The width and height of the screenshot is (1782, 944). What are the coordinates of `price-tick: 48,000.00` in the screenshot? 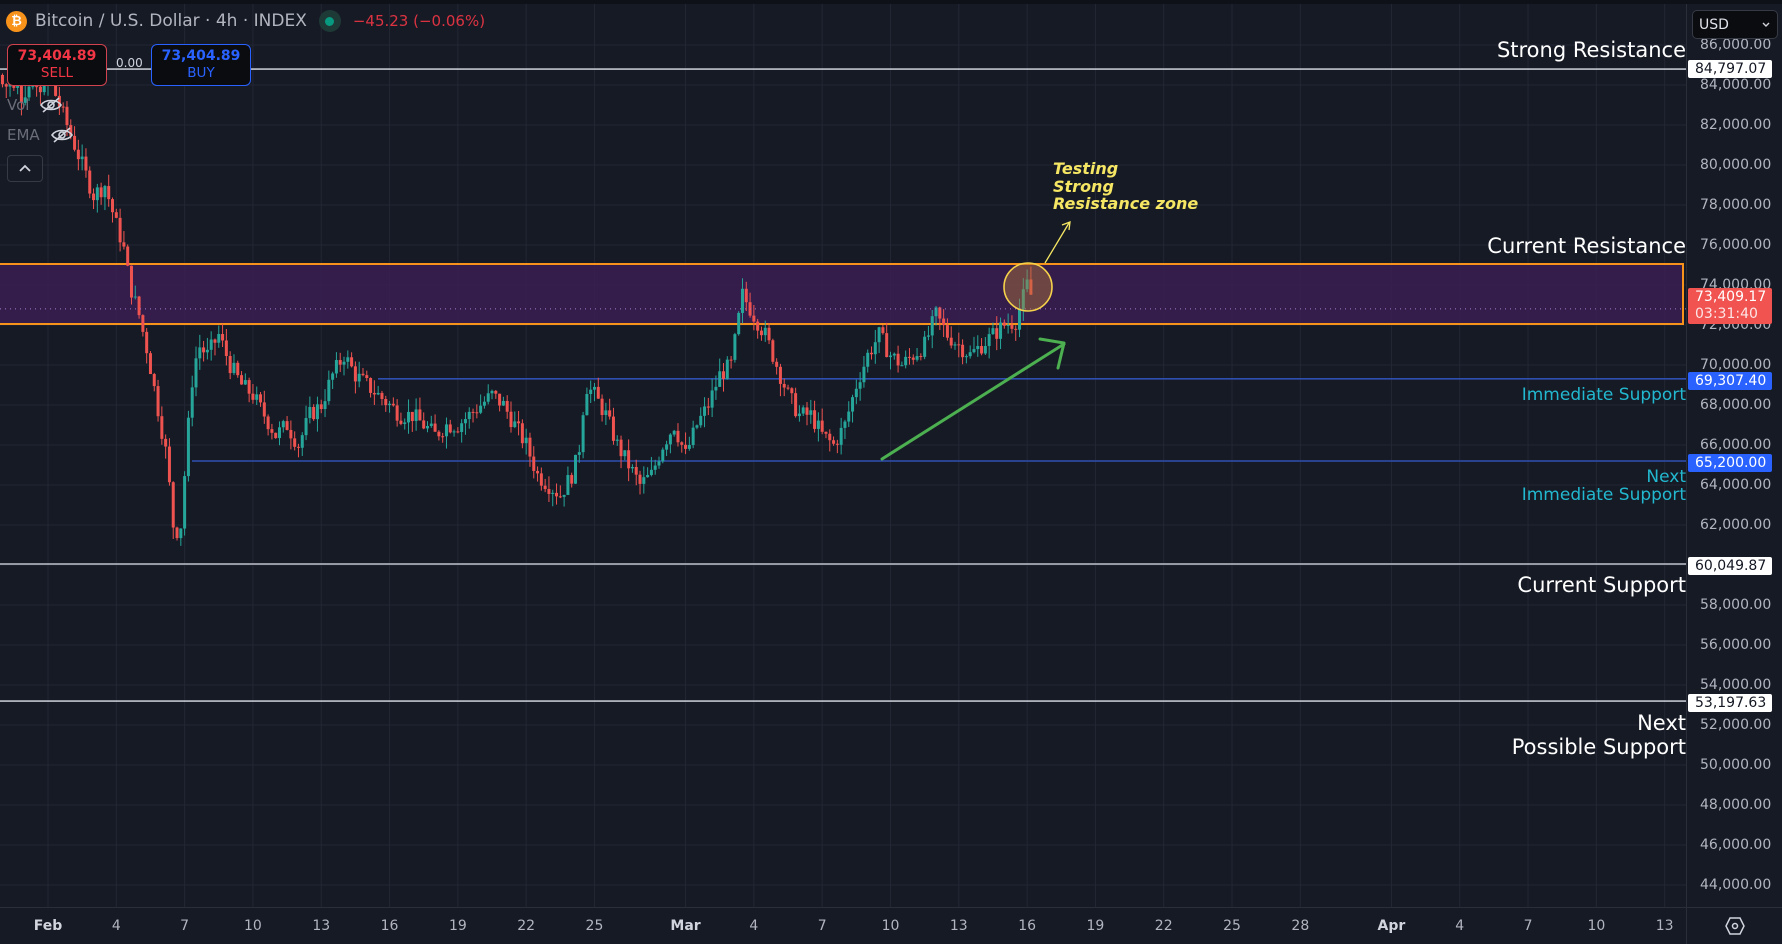 It's located at (1736, 805).